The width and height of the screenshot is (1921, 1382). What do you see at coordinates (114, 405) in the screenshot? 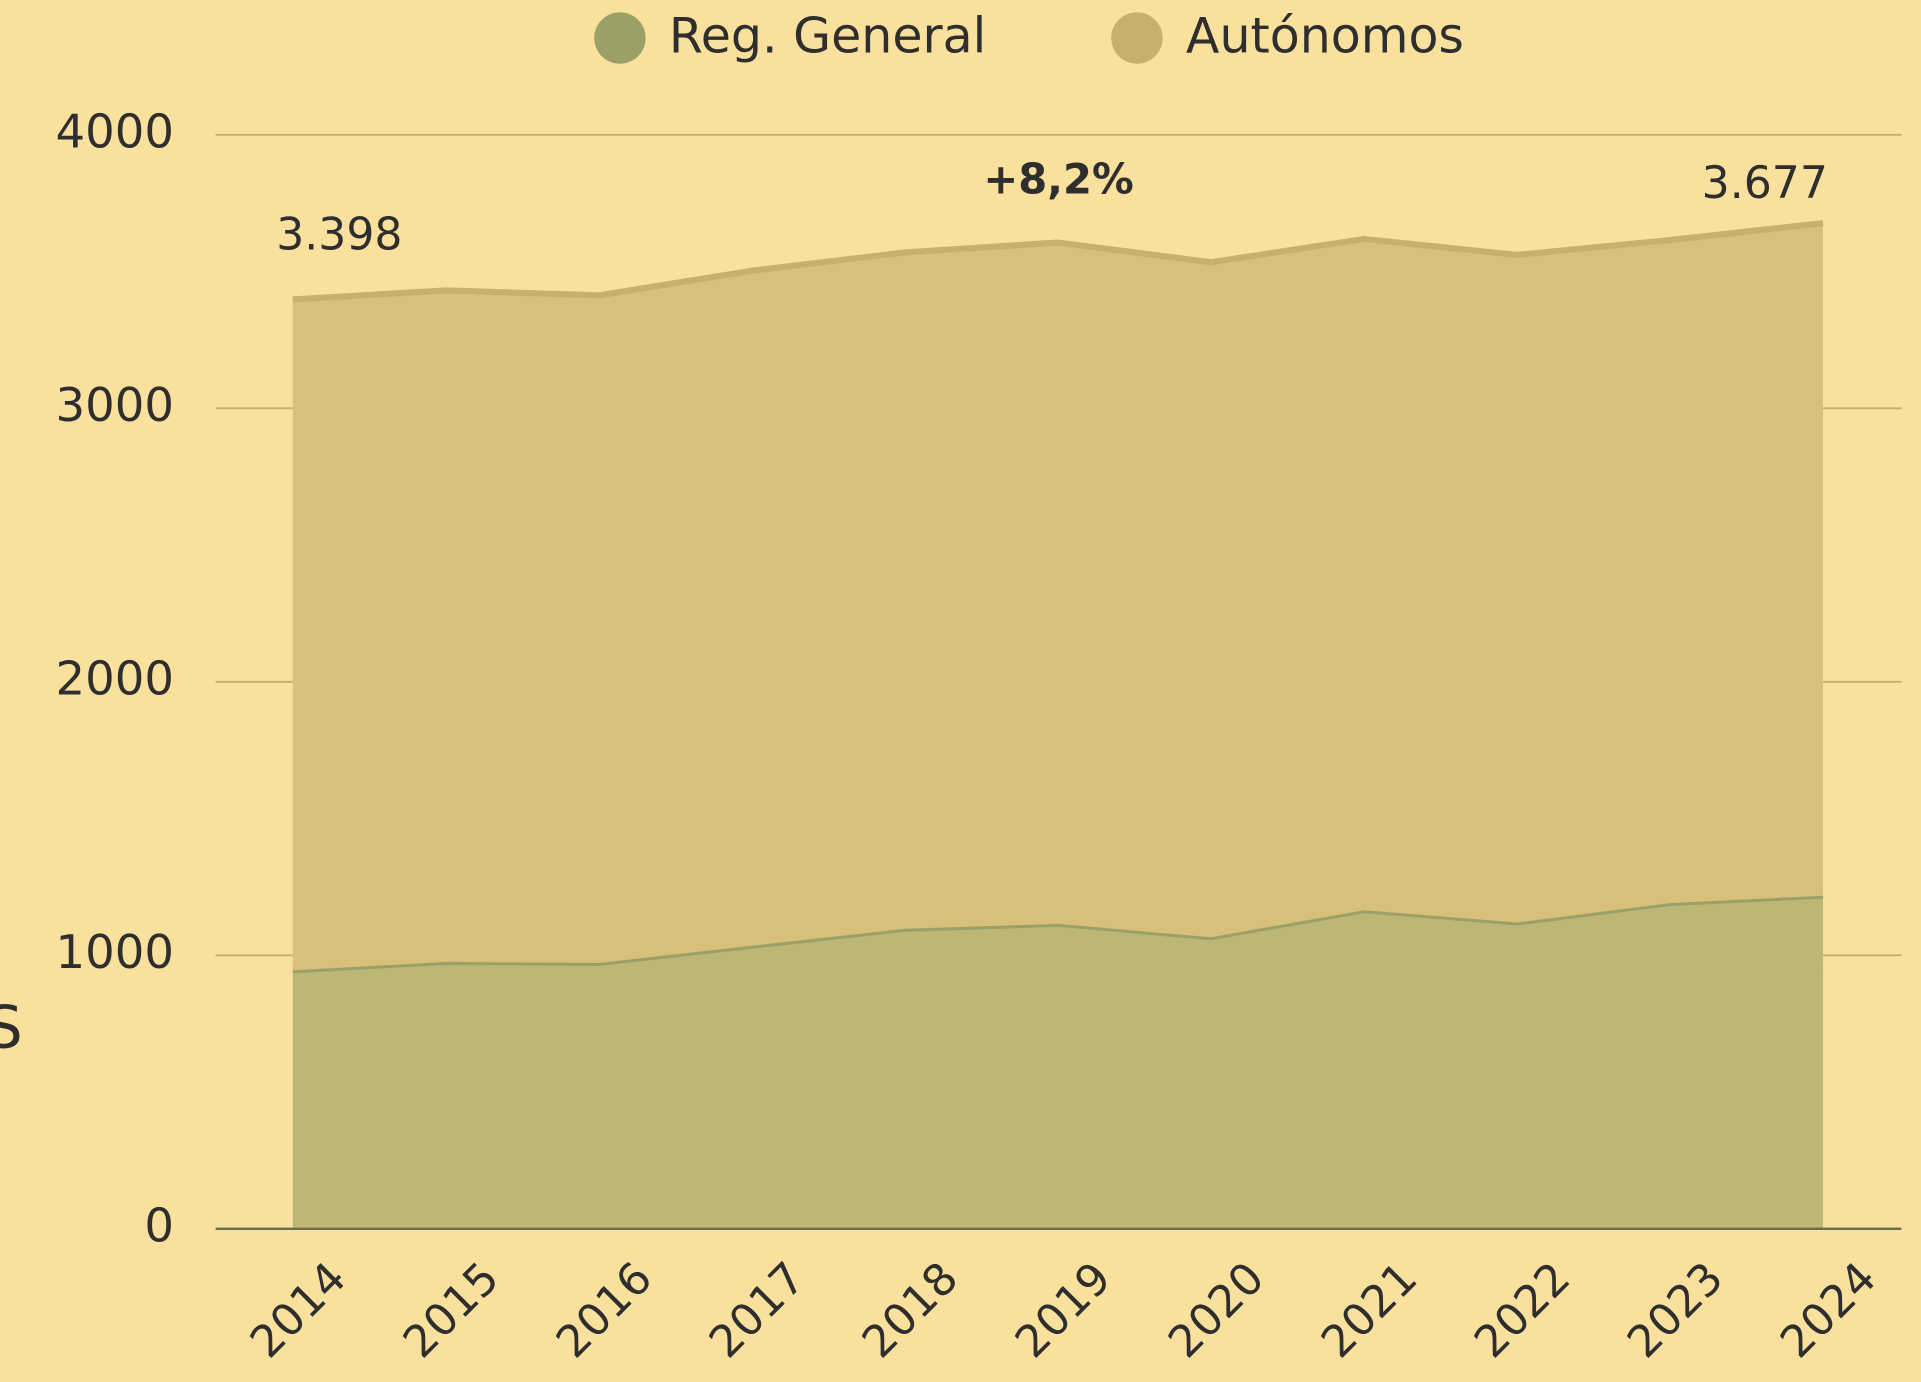
I see `y-tick-label: 3000` at bounding box center [114, 405].